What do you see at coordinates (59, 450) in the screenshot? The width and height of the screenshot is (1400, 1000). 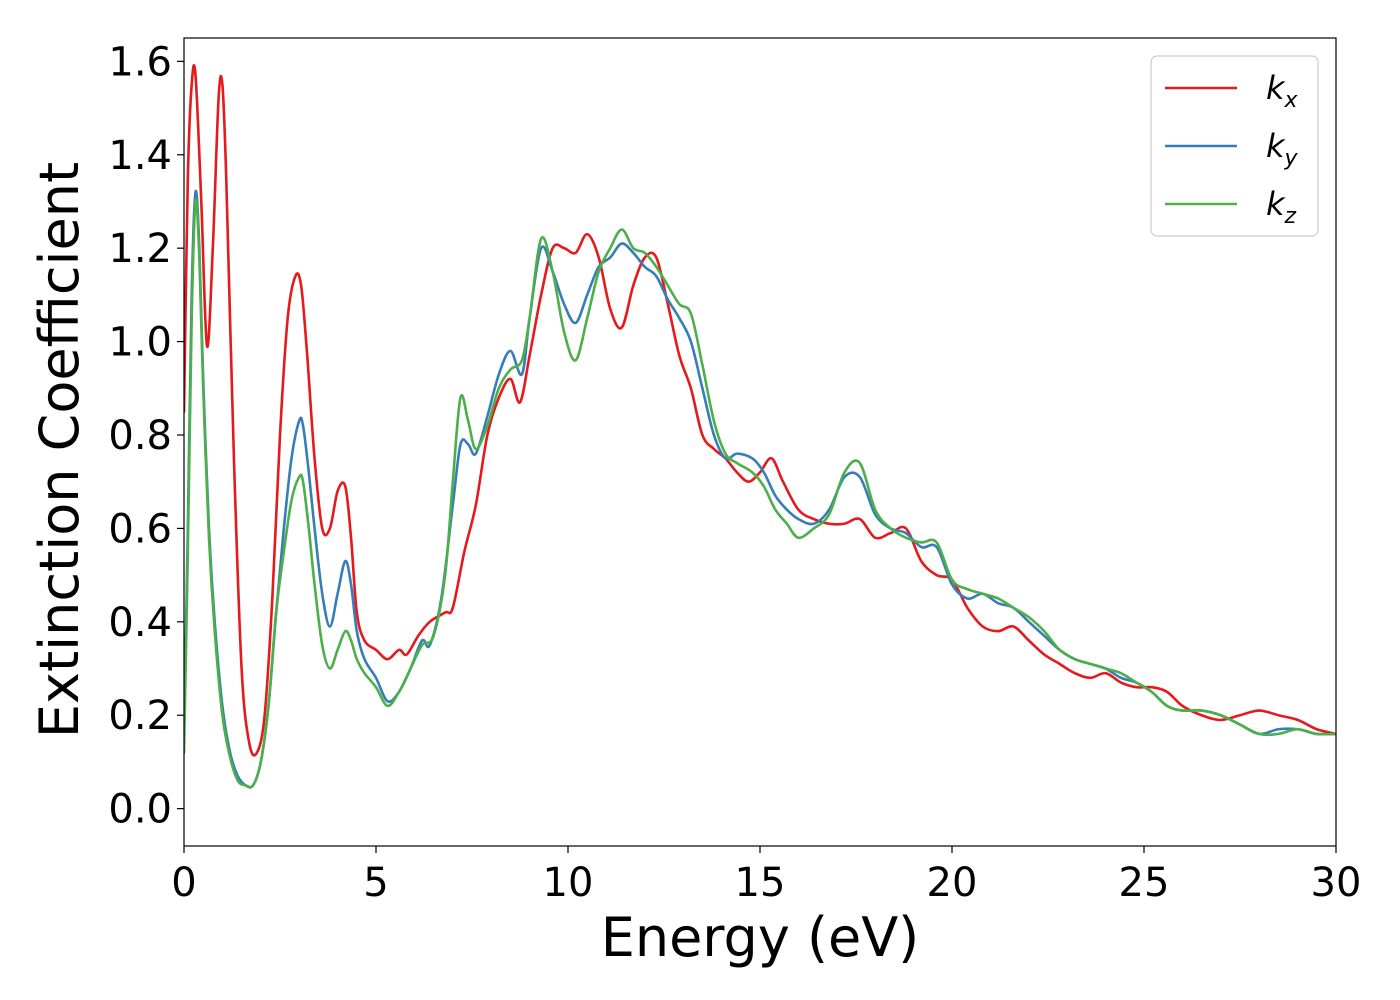 I see `y-axis-title: Extinction Coefficient` at bounding box center [59, 450].